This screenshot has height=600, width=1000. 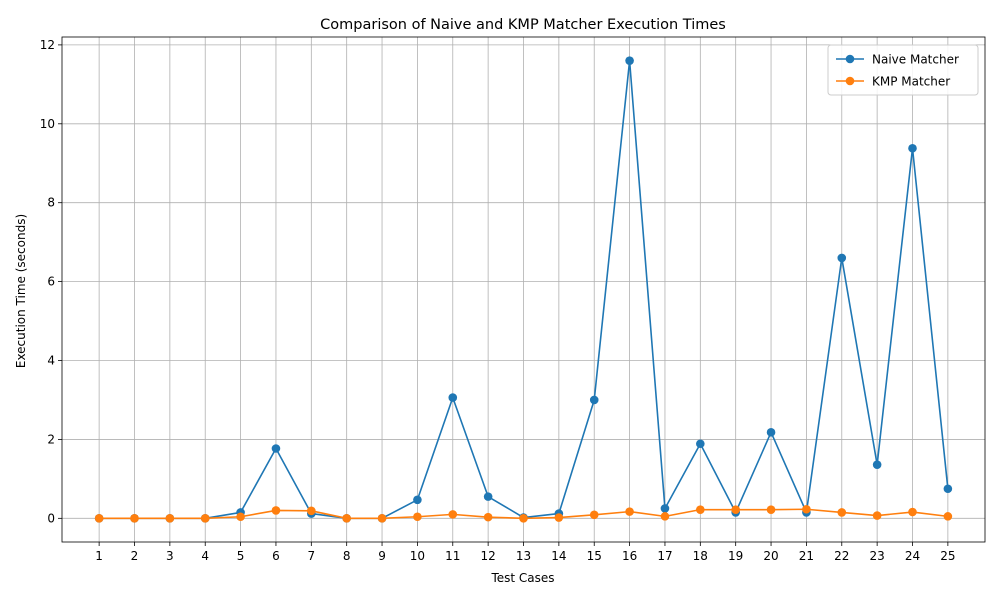 What do you see at coordinates (47, 124) in the screenshot?
I see `y-tick-label: 10` at bounding box center [47, 124].